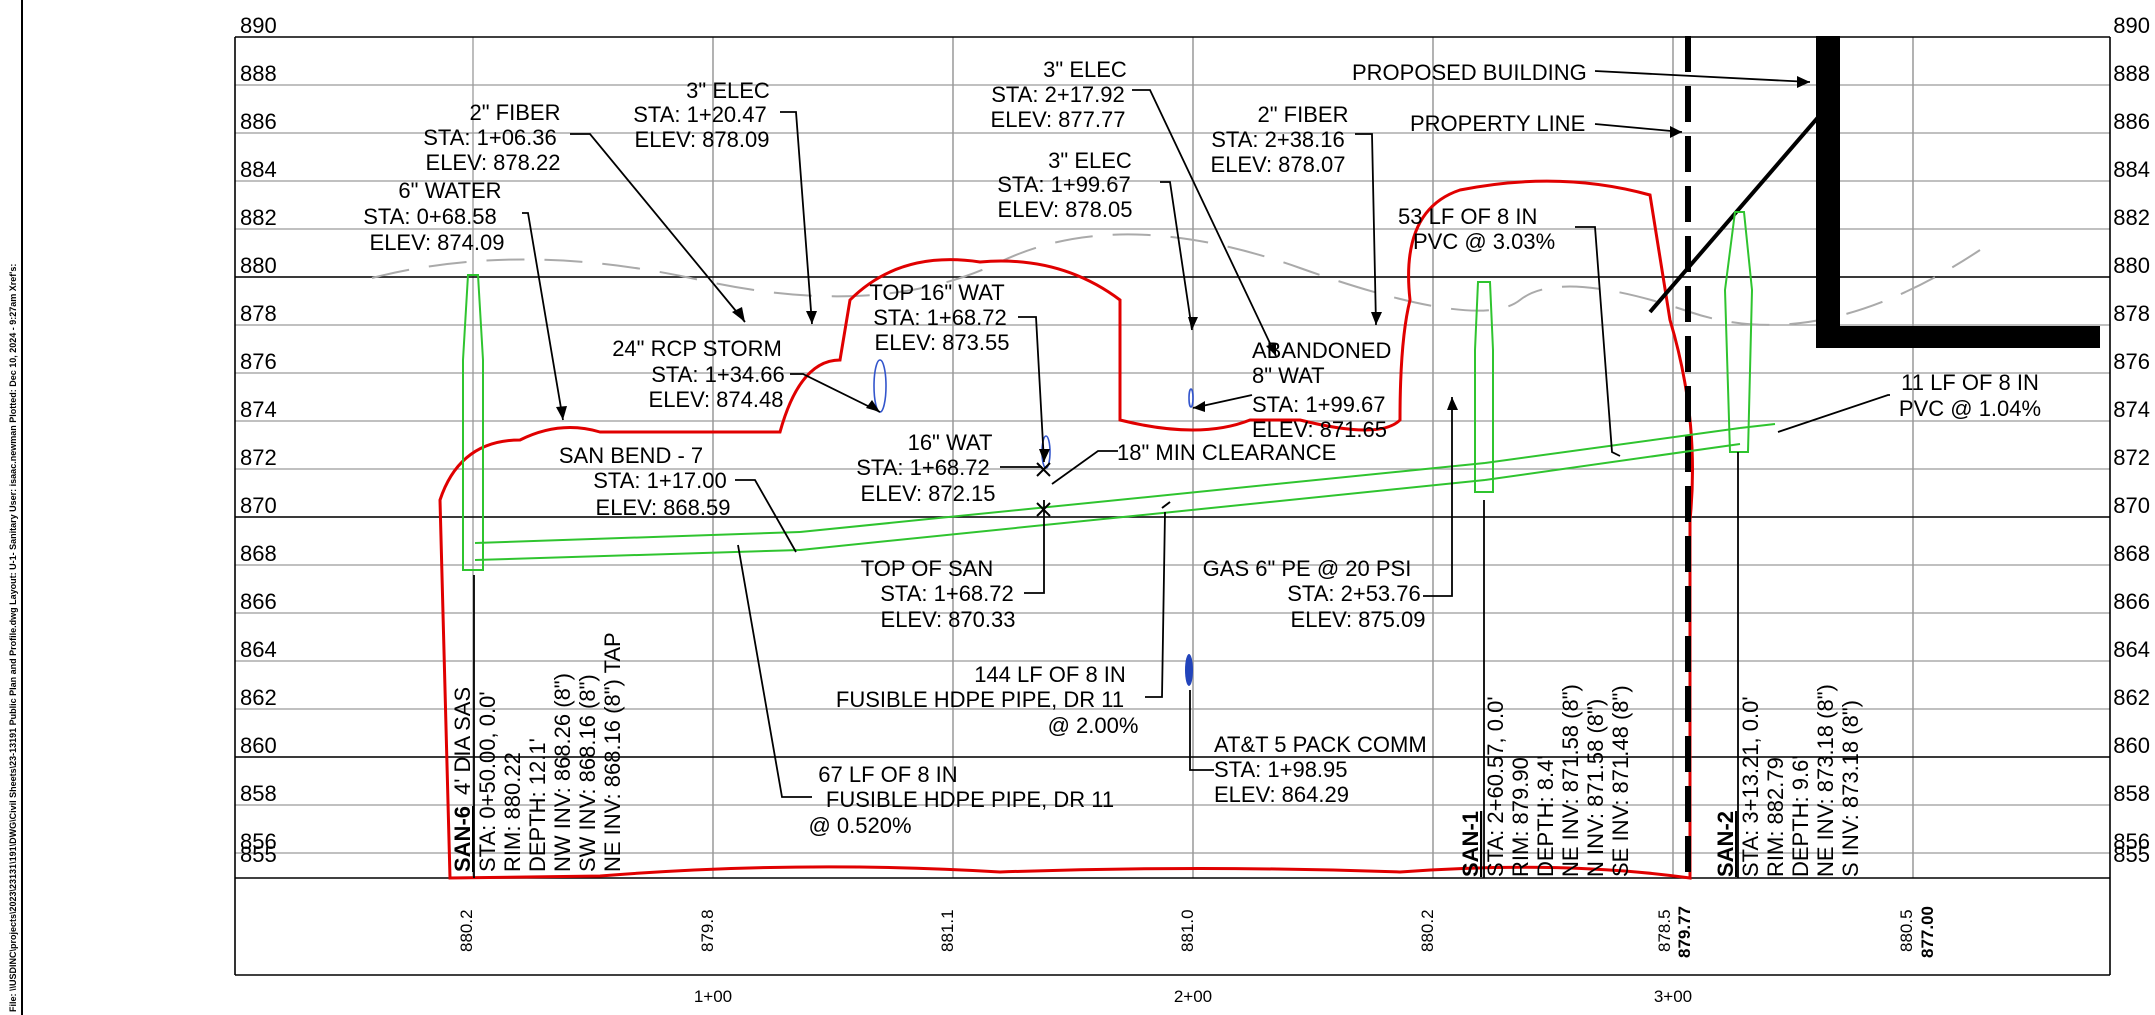  Describe the element at coordinates (1620, 781) in the screenshot. I see `svg-text: SE INV: 871.48 (8")` at that location.